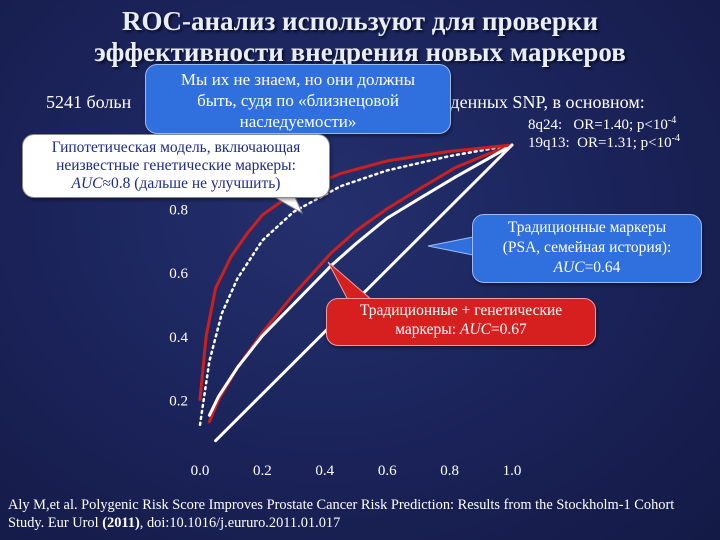 The image size is (720, 540). What do you see at coordinates (360, 52) in the screenshot?
I see `title-line-2: эффективности внедрения новых маркеров` at bounding box center [360, 52].